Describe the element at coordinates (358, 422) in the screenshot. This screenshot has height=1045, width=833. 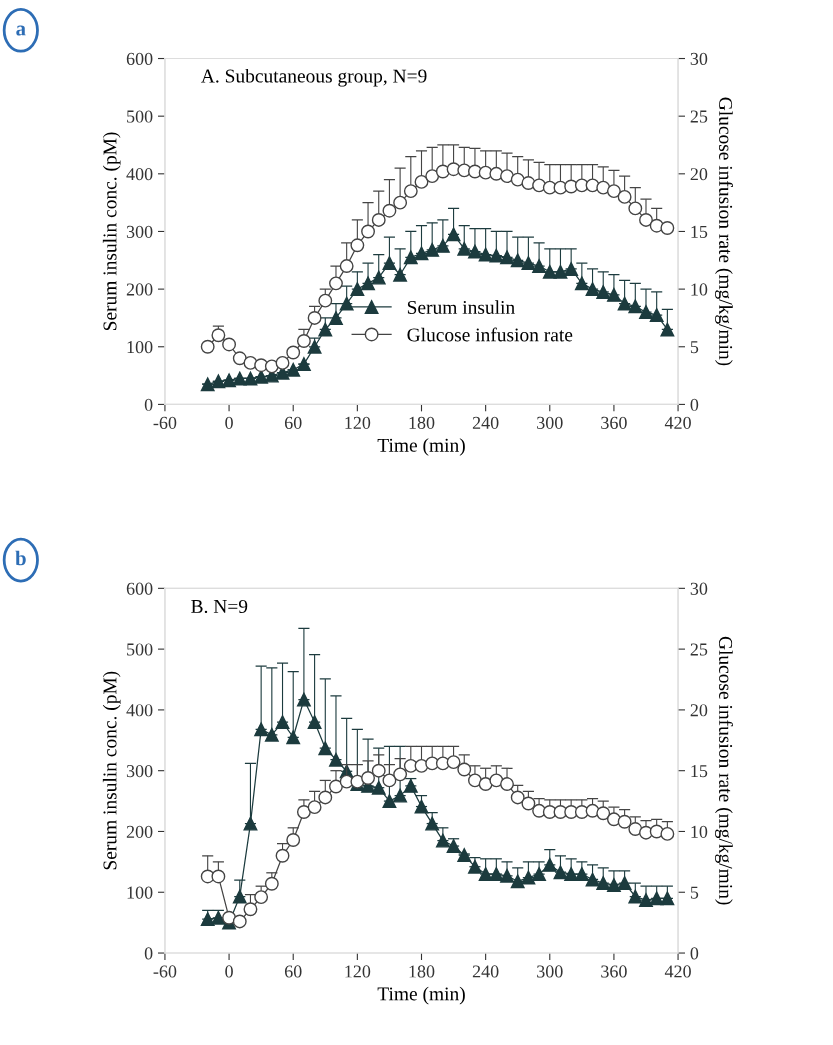
I see `x-tick-label: 120` at that location.